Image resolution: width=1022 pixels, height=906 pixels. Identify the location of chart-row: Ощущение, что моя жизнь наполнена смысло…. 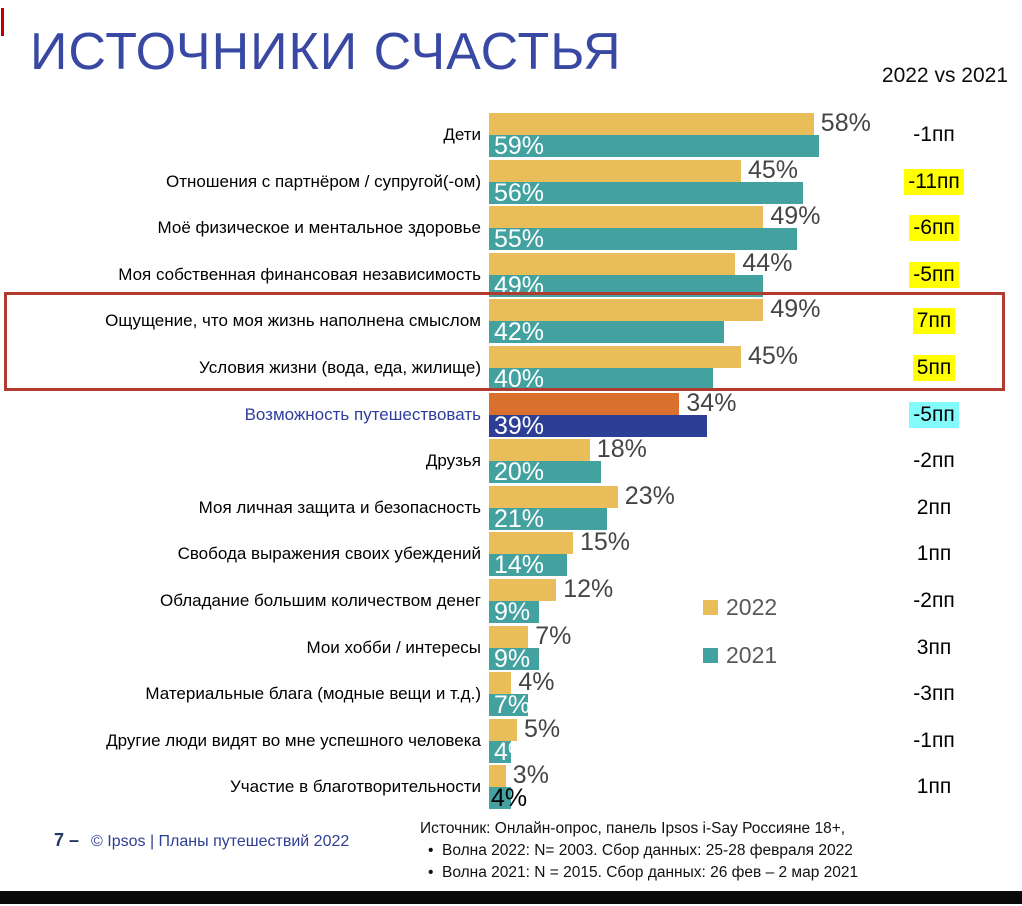
(505, 321).